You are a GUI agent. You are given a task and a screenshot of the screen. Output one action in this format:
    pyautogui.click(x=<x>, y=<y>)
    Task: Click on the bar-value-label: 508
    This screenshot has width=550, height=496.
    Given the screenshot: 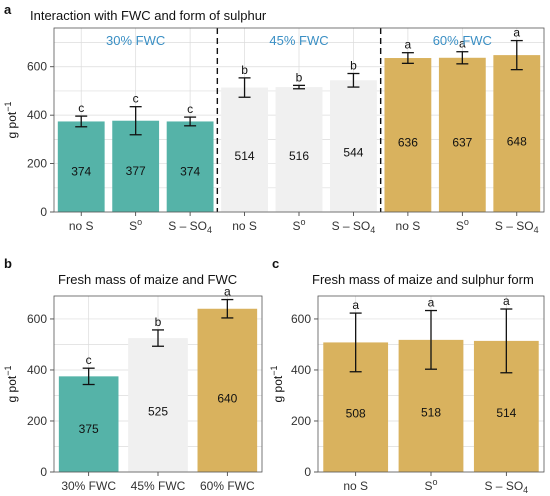 What is the action you would take?
    pyautogui.click(x=356, y=414)
    